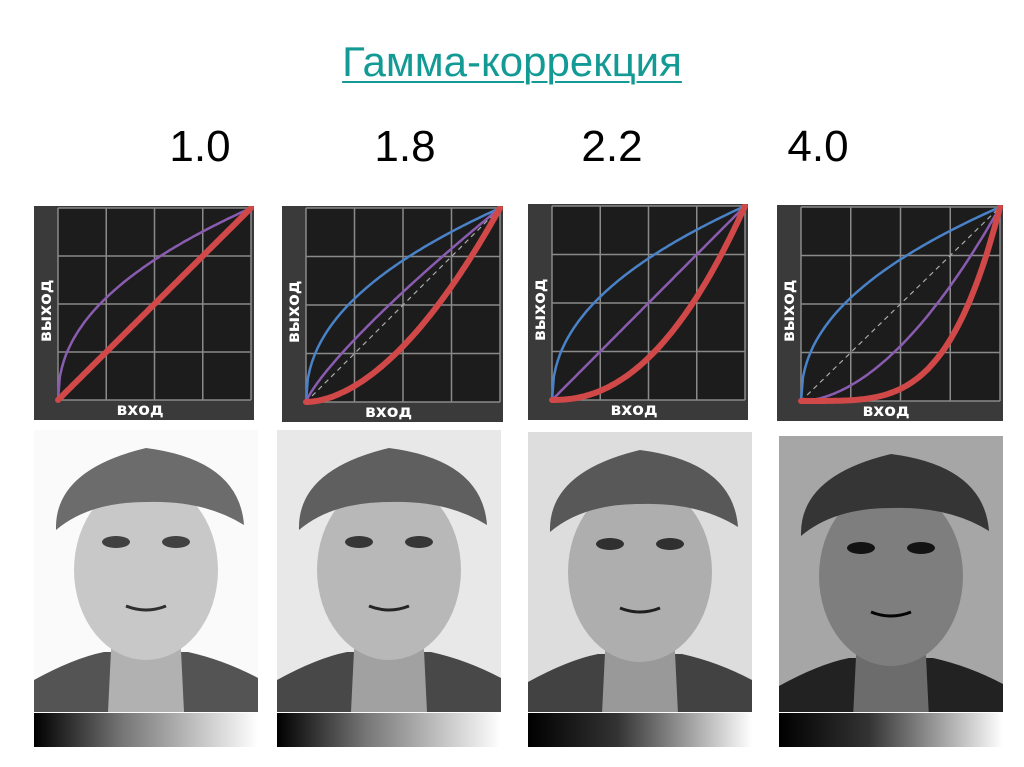 This screenshot has width=1024, height=767. I want to click on gamma-curve-chart-4: выход вход, so click(890, 313).